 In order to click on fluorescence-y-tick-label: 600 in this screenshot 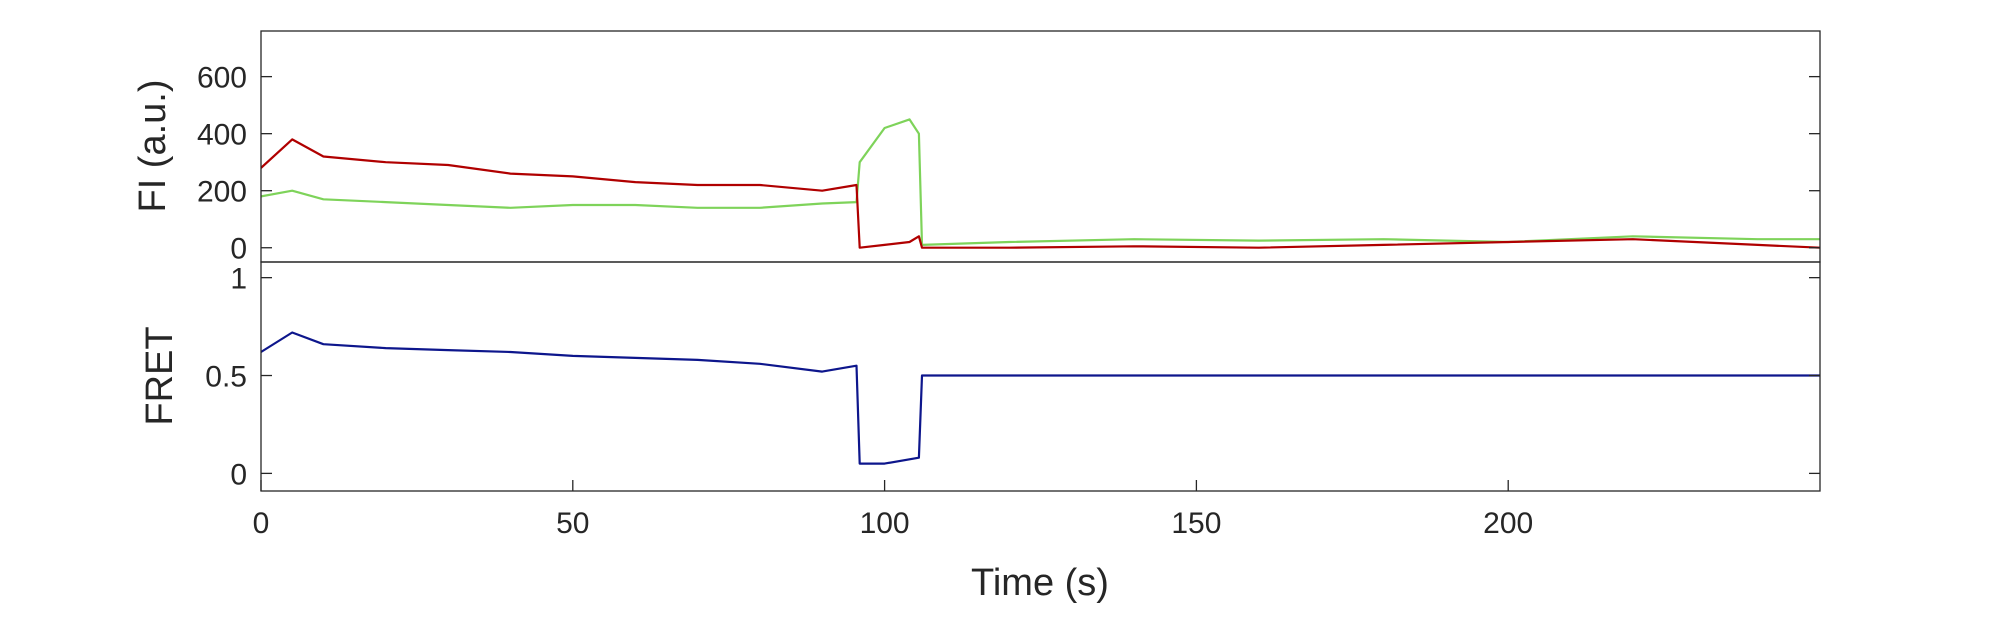, I will do `click(222, 78)`.